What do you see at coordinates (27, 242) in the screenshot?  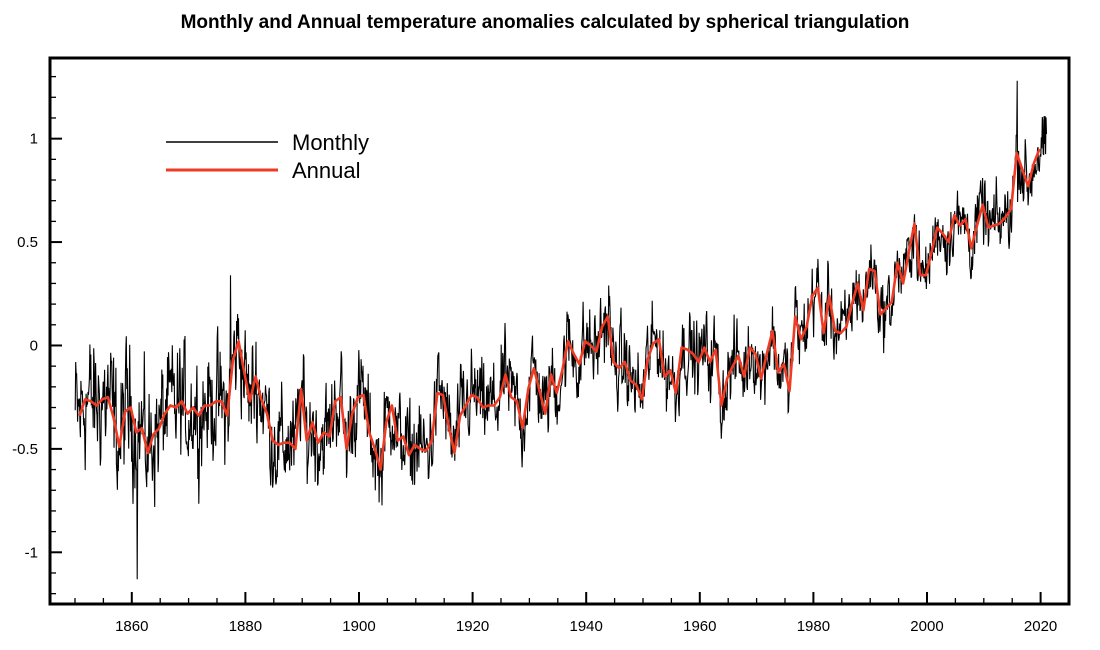 I see `y-tick-label: 0.5` at bounding box center [27, 242].